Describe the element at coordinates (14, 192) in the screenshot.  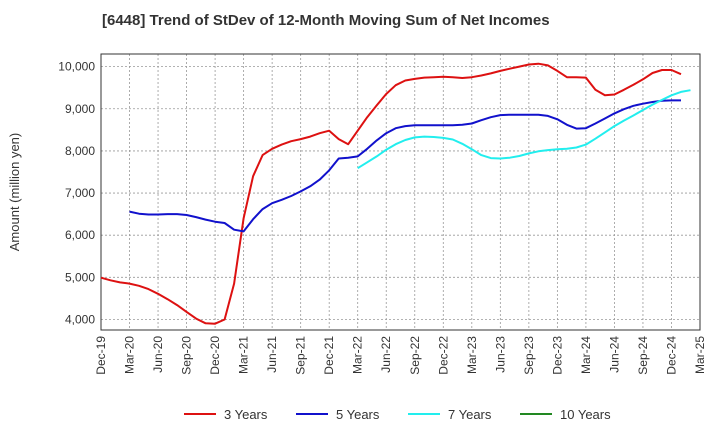
I see `y-axis-label: Amount (million yen)` at that location.